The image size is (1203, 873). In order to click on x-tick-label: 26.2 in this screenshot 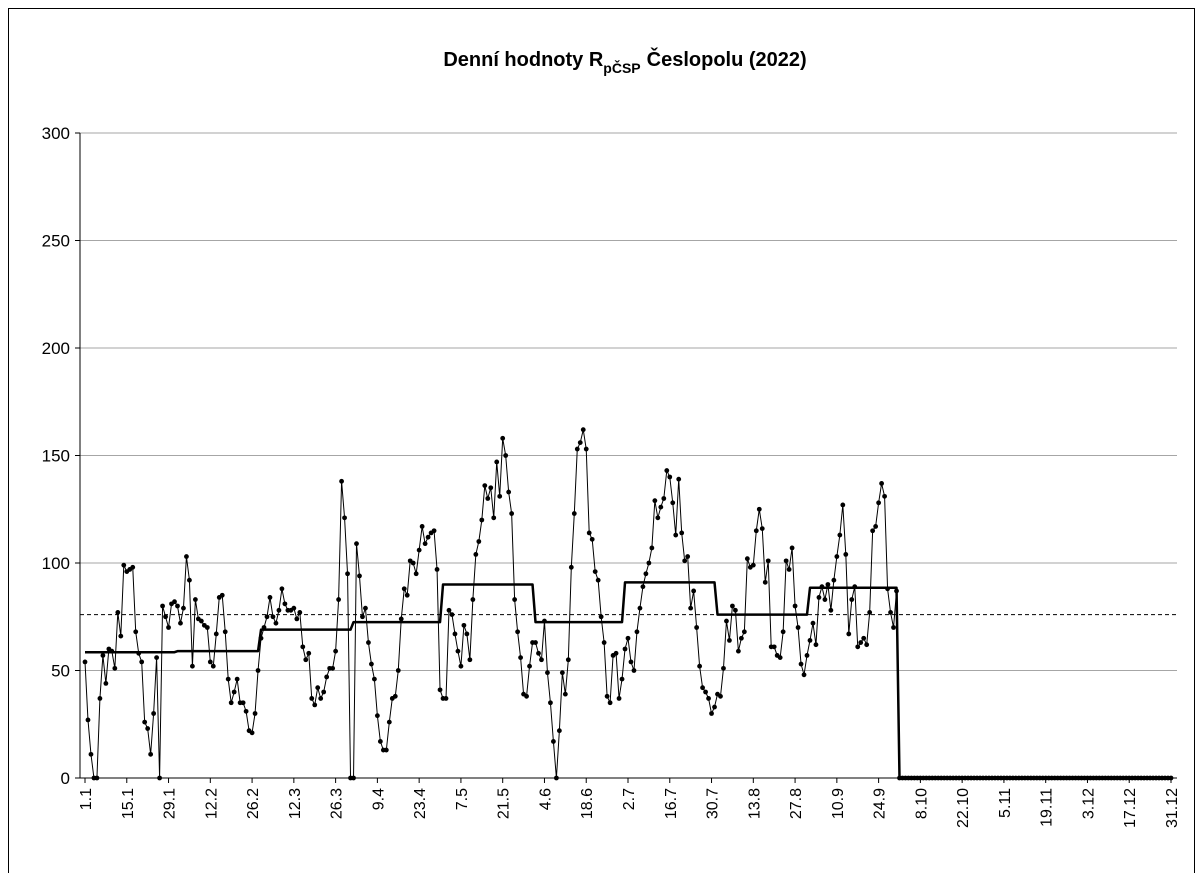, I will do `click(253, 803)`.